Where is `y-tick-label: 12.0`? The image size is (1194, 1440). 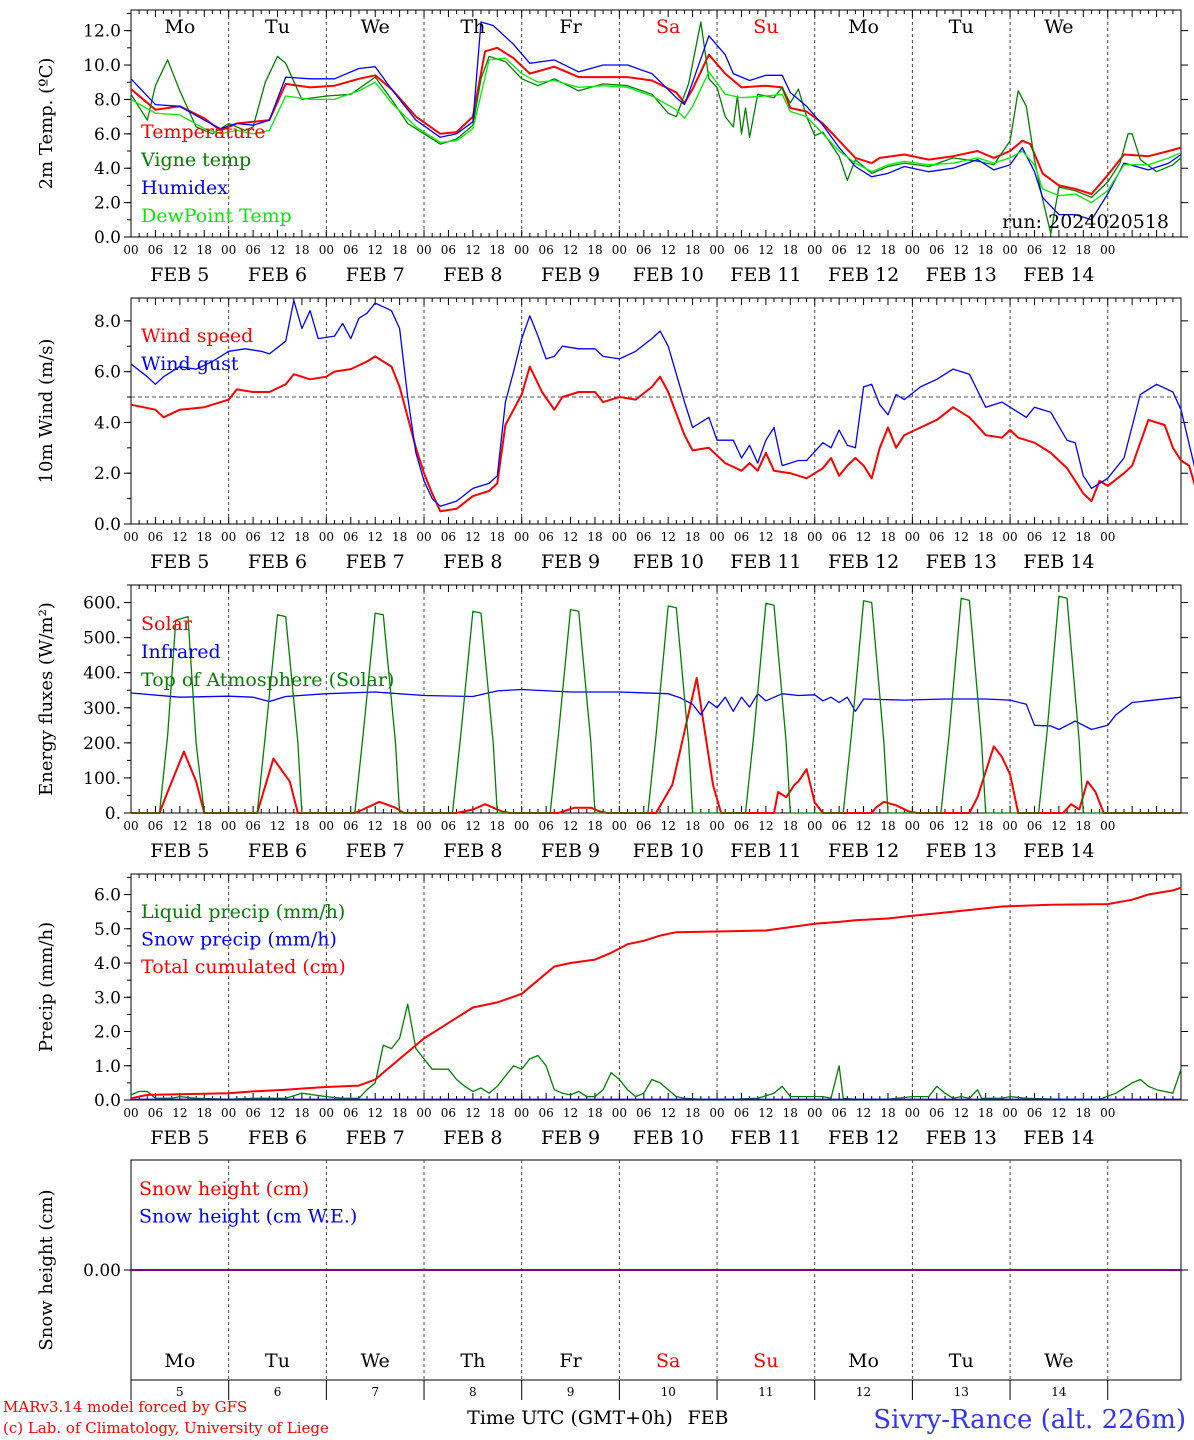 y-tick-label: 12.0 is located at coordinates (102, 32).